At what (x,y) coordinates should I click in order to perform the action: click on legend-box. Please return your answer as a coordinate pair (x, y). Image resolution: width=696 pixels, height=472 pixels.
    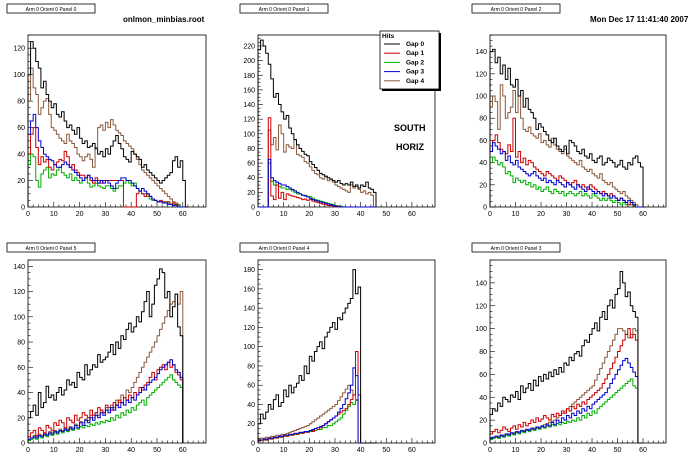
    Looking at the image, I should click on (409, 60).